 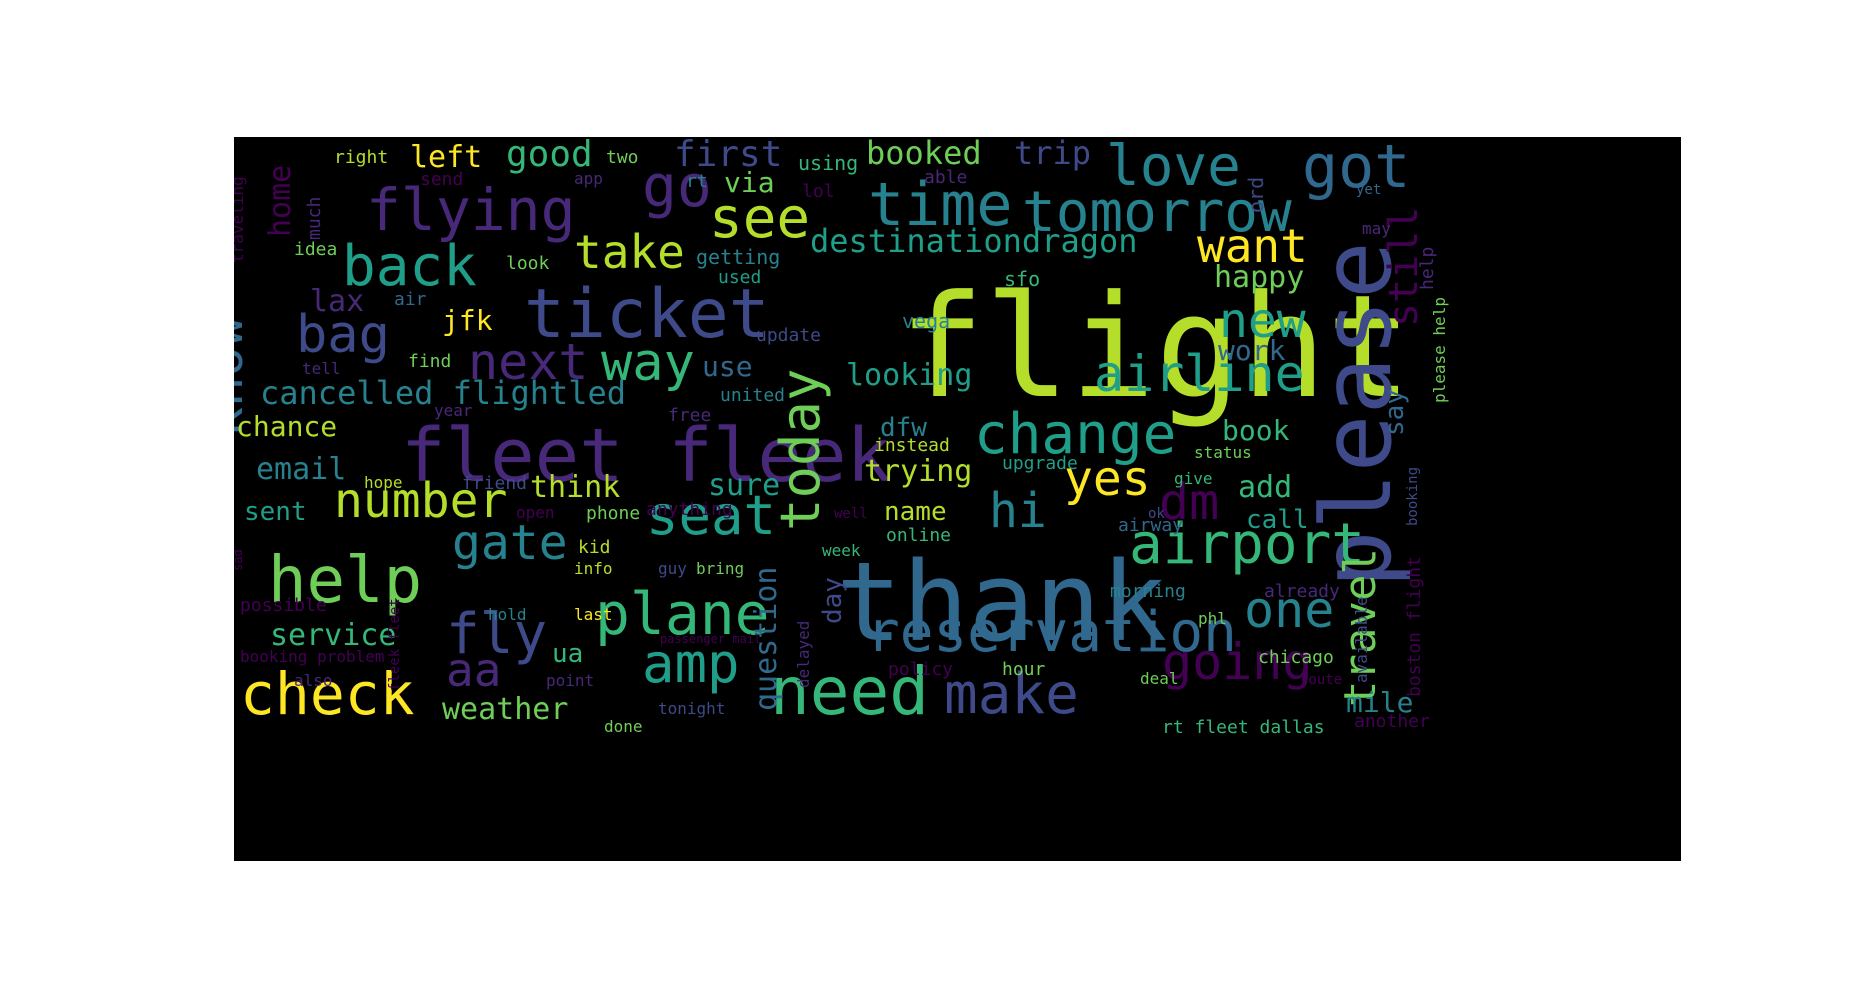 I want to click on word-already: already, so click(x=1302, y=591).